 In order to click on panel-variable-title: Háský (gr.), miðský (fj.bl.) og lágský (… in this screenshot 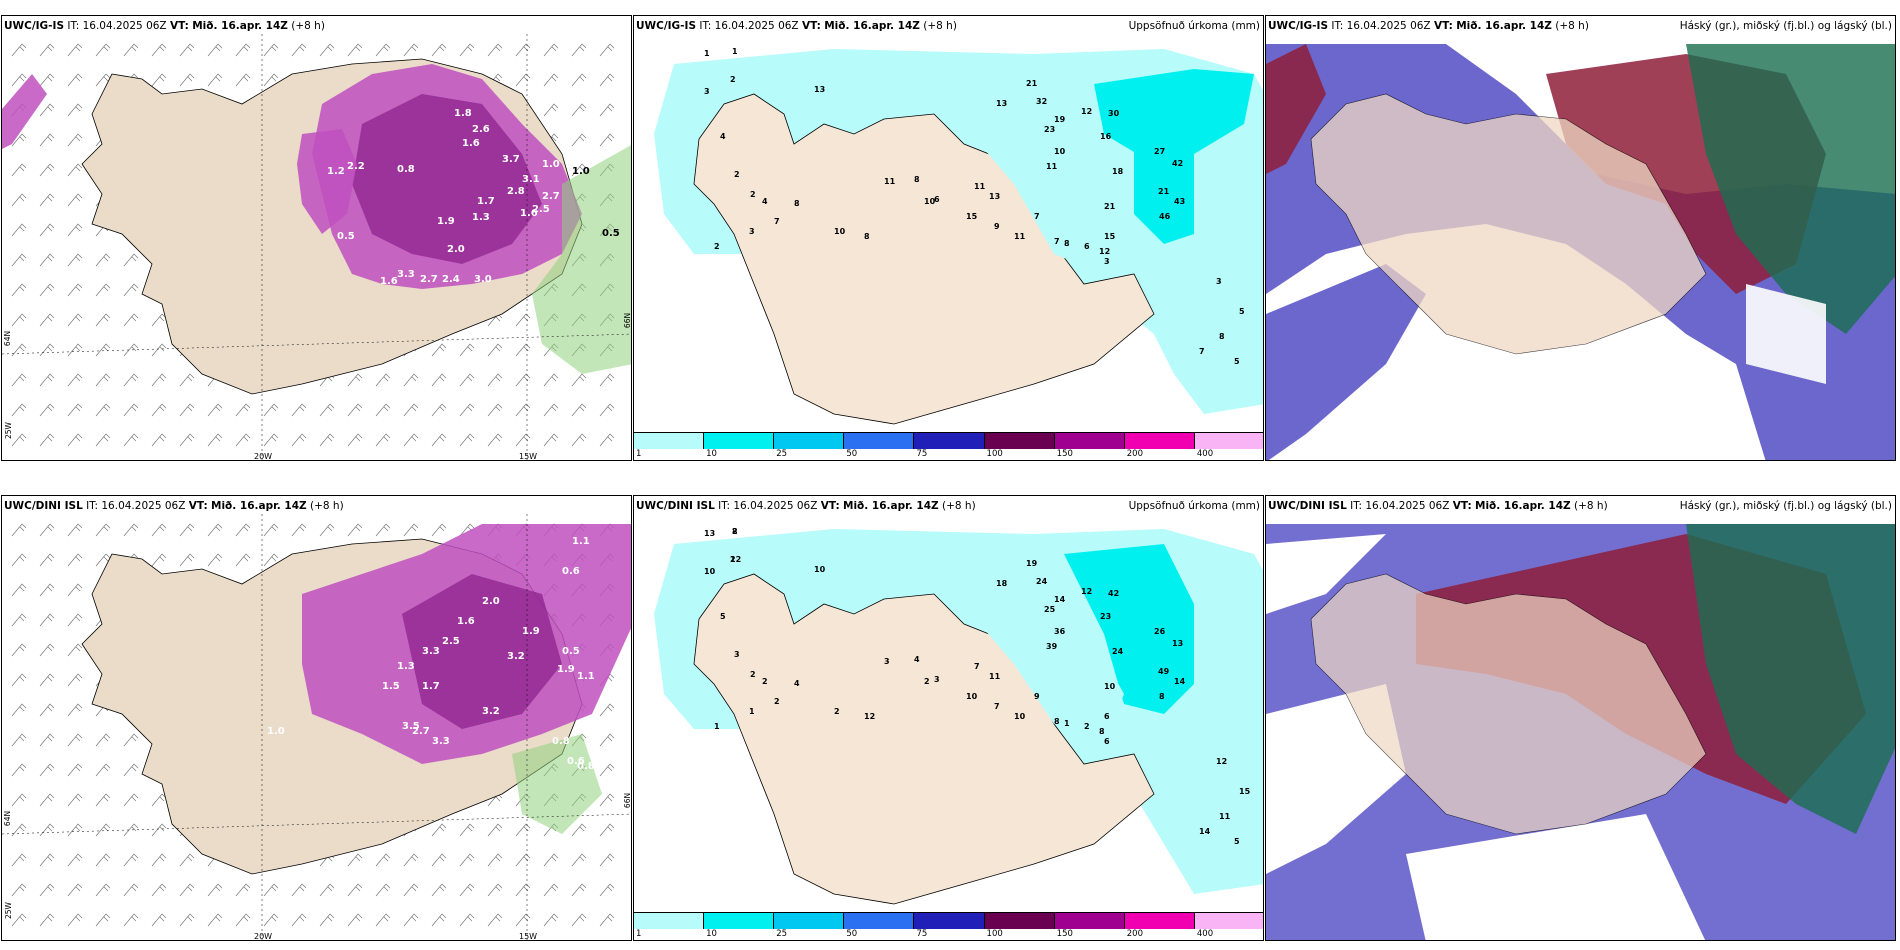, I will do `click(1785, 26)`.